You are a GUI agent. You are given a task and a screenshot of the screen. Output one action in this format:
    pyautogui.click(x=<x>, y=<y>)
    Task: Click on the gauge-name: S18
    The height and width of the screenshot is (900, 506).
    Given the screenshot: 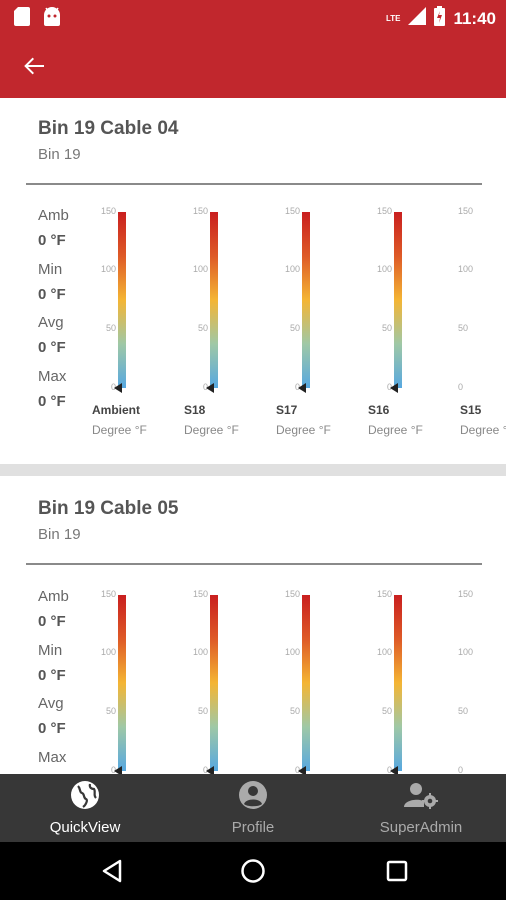 What is the action you would take?
    pyautogui.click(x=195, y=410)
    